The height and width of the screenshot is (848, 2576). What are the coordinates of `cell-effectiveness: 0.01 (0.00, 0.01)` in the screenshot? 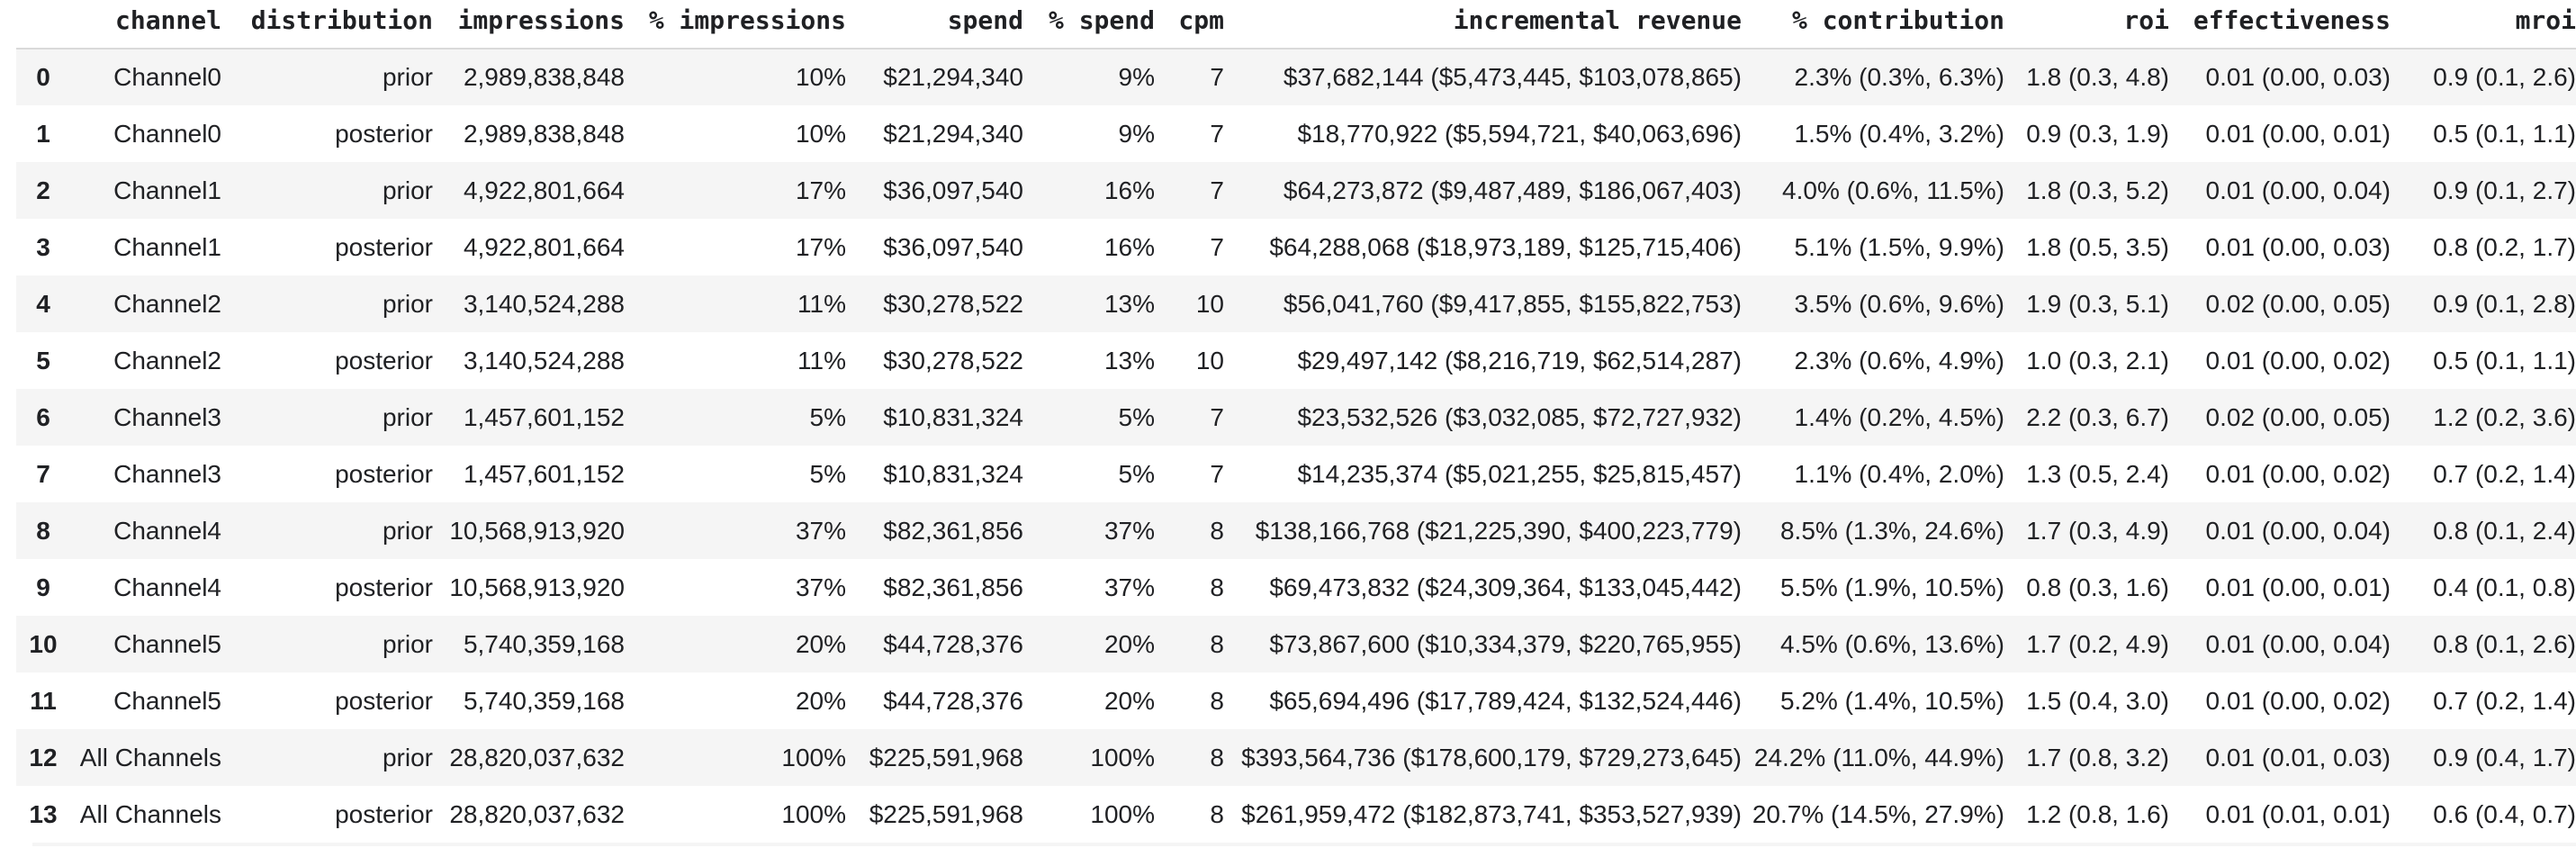 It's located at (2298, 587).